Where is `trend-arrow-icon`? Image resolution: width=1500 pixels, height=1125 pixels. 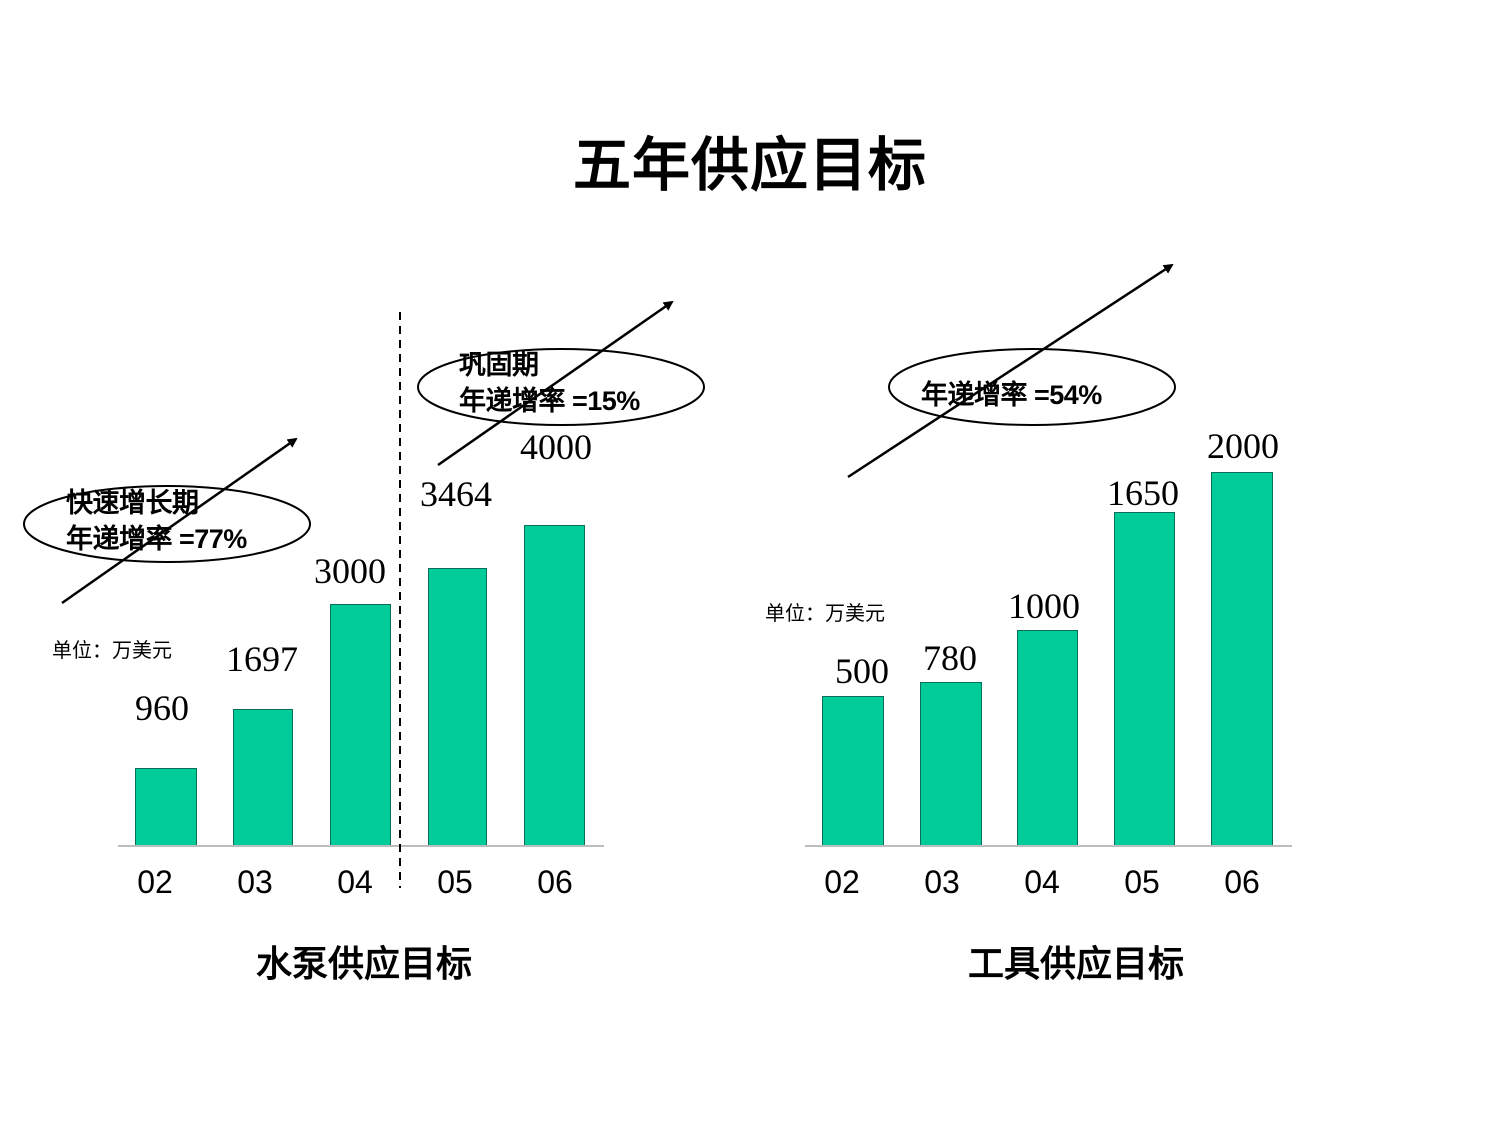
trend-arrow-icon is located at coordinates (1010, 371).